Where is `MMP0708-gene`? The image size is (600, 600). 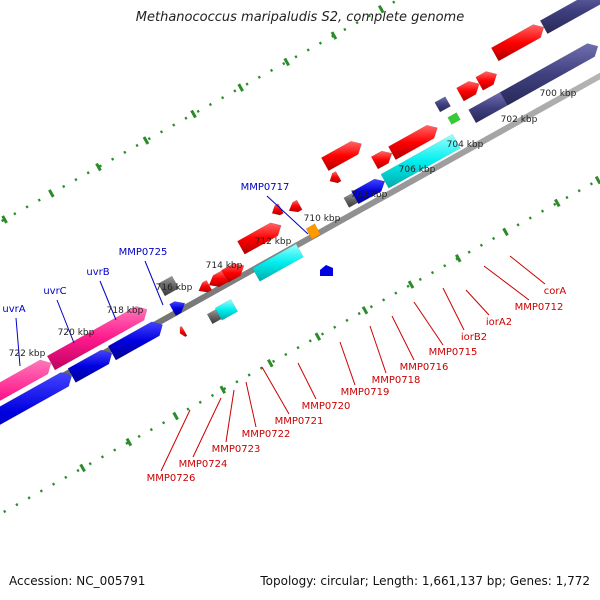
MMP0708-gene is located at coordinates (569, 17).